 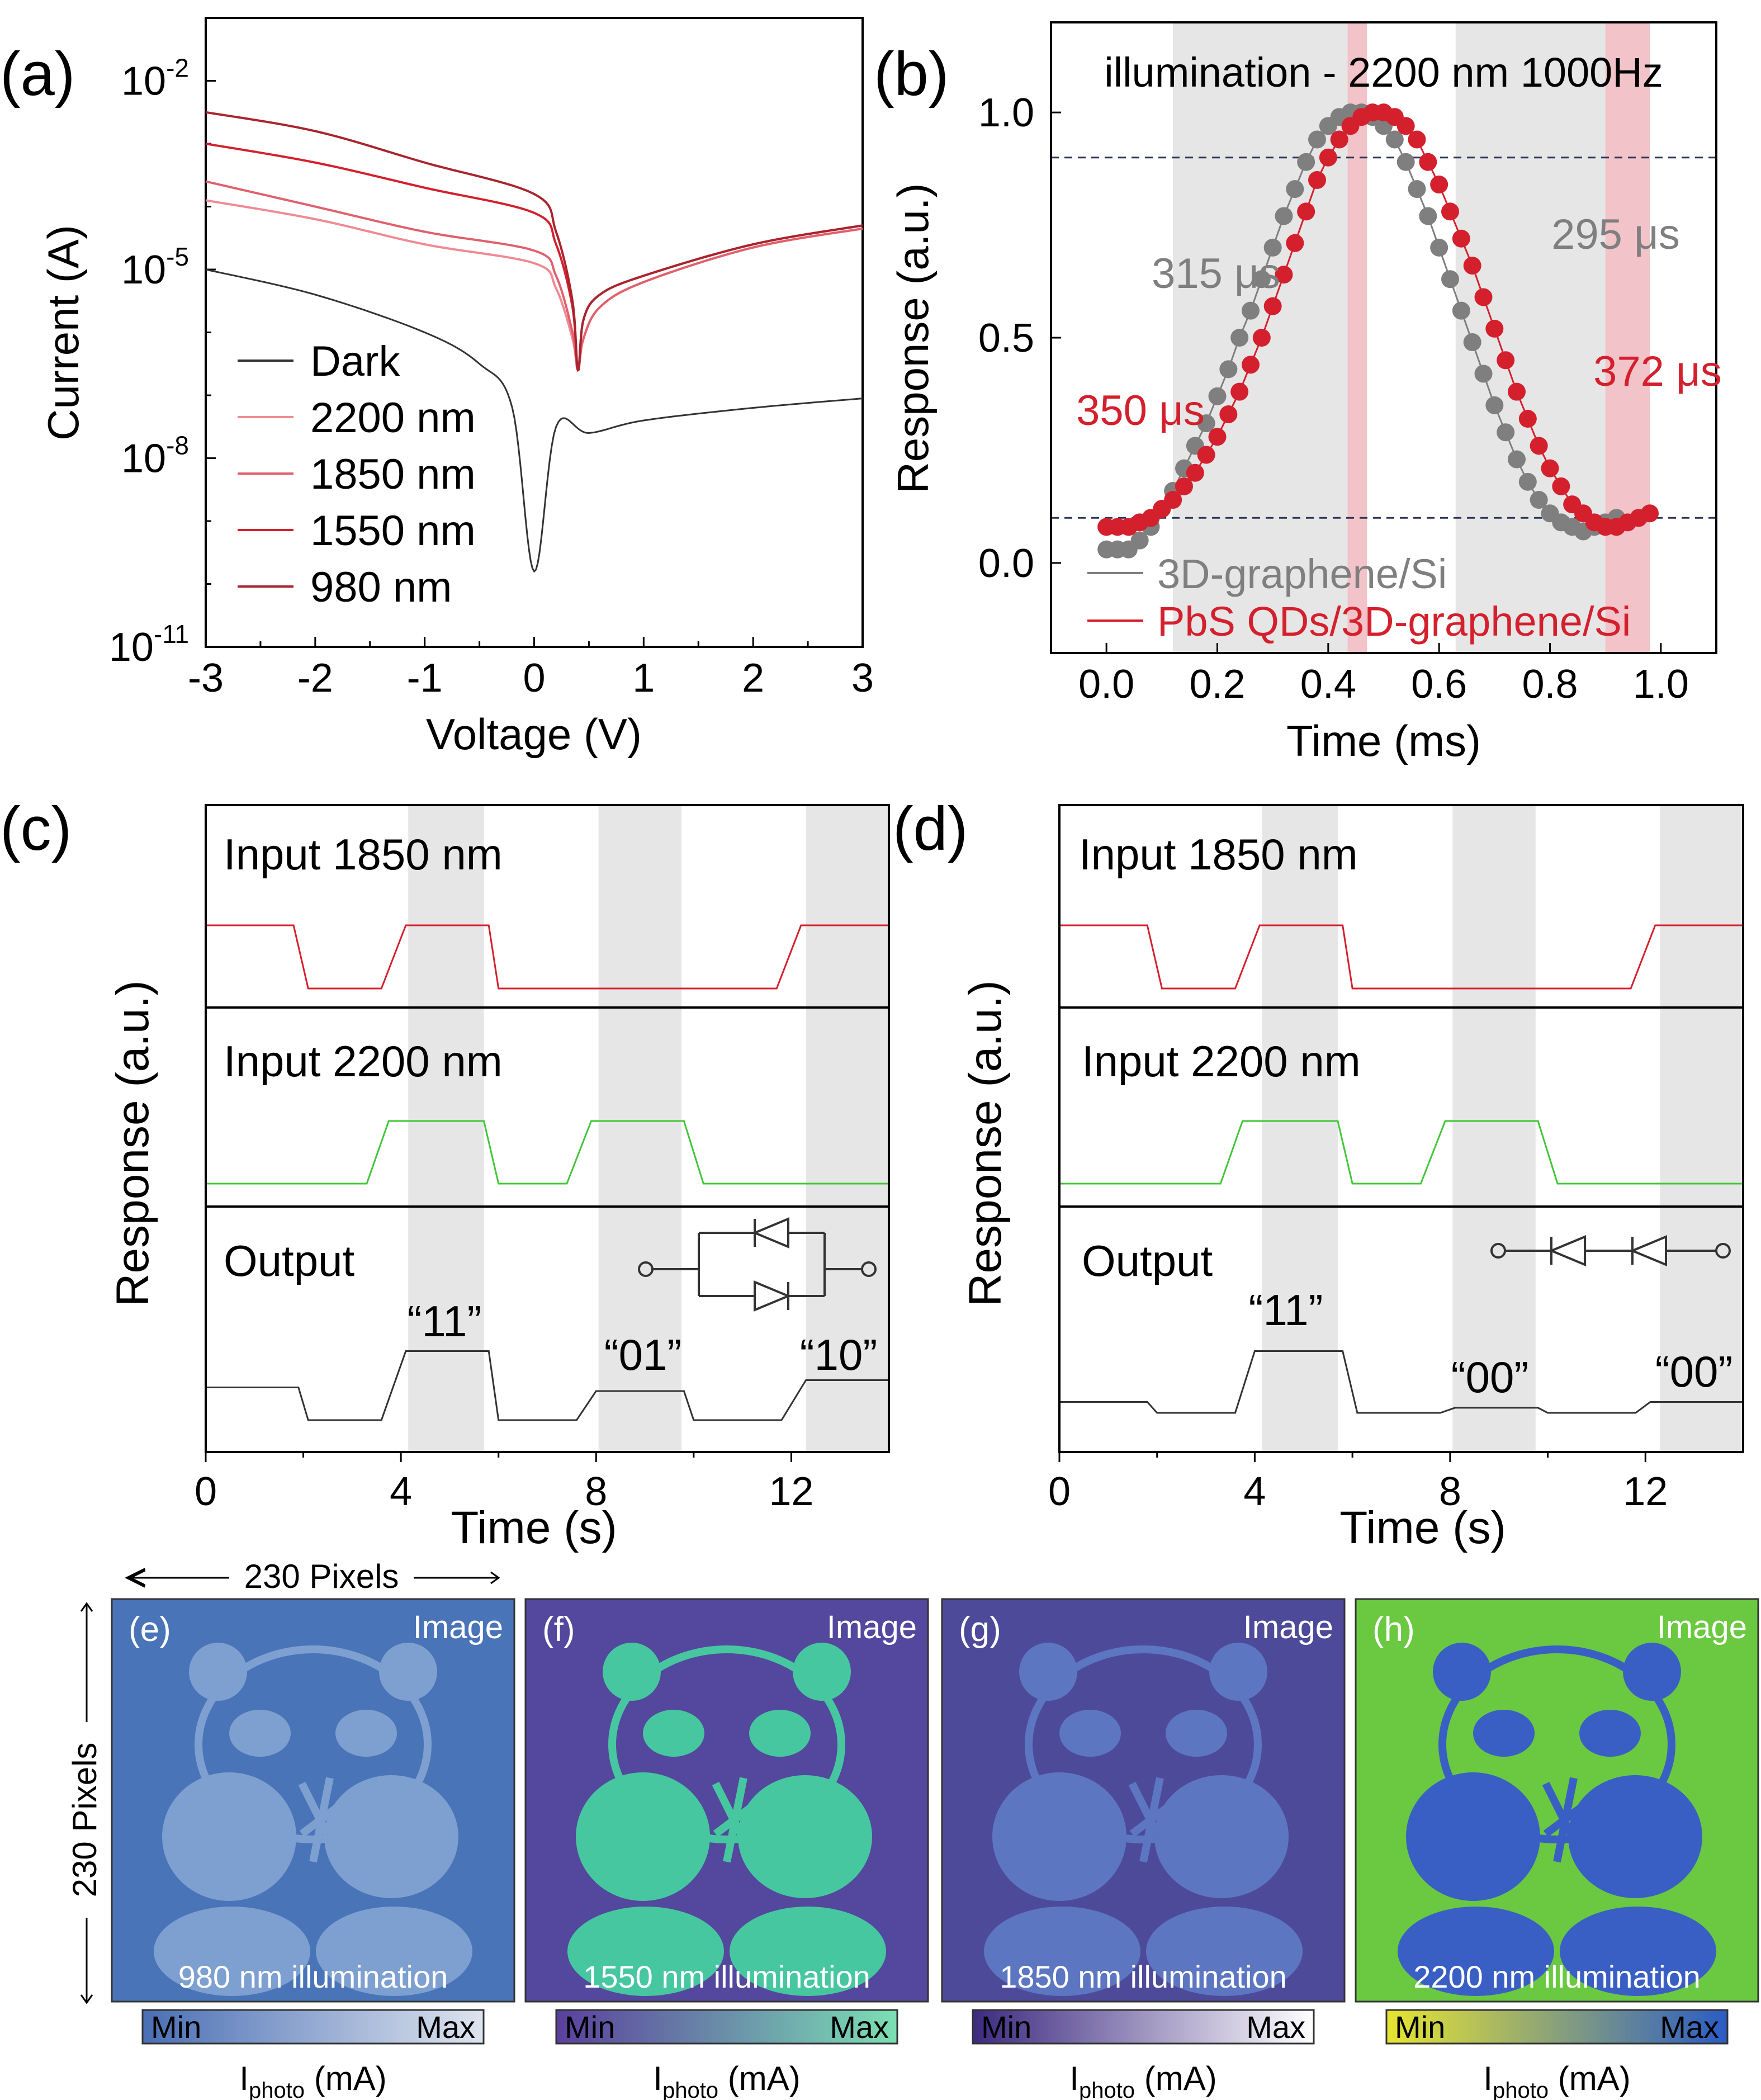 What do you see at coordinates (1328, 684) in the screenshot?
I see `b-xtick-label: 0.4` at bounding box center [1328, 684].